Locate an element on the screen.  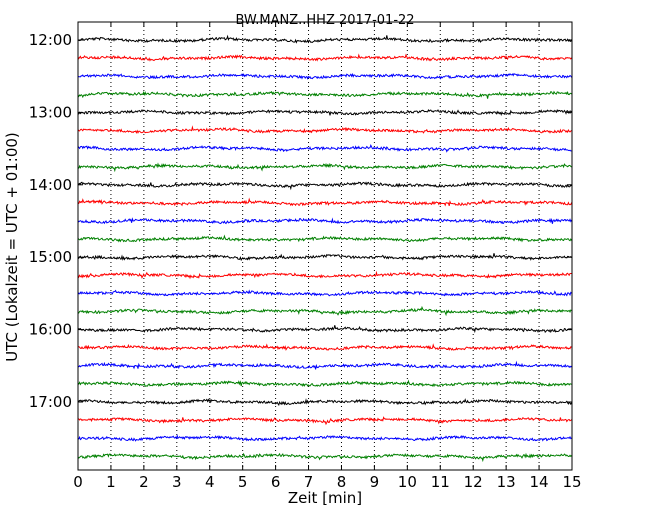
y-tick-label: 15:00 is located at coordinates (50, 257).